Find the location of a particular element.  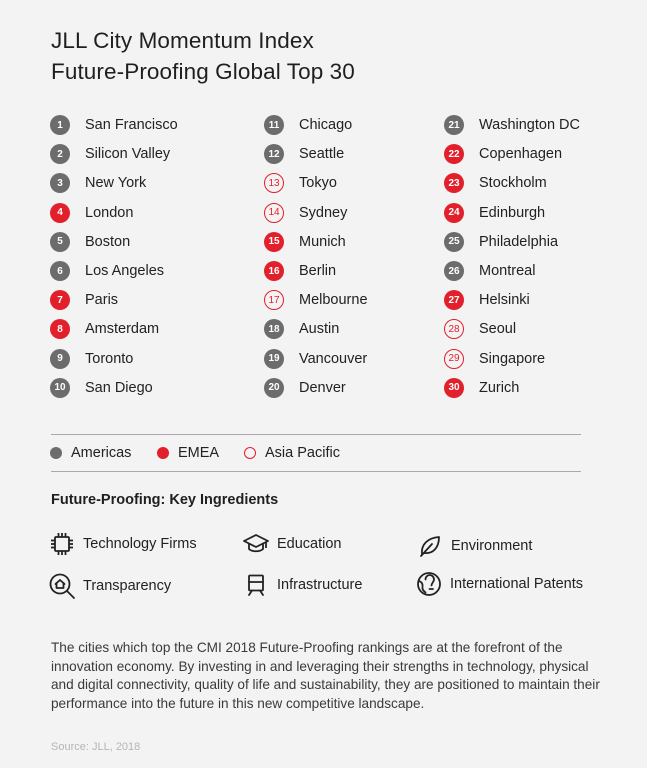

rank-badge: 4 is located at coordinates (60, 212).